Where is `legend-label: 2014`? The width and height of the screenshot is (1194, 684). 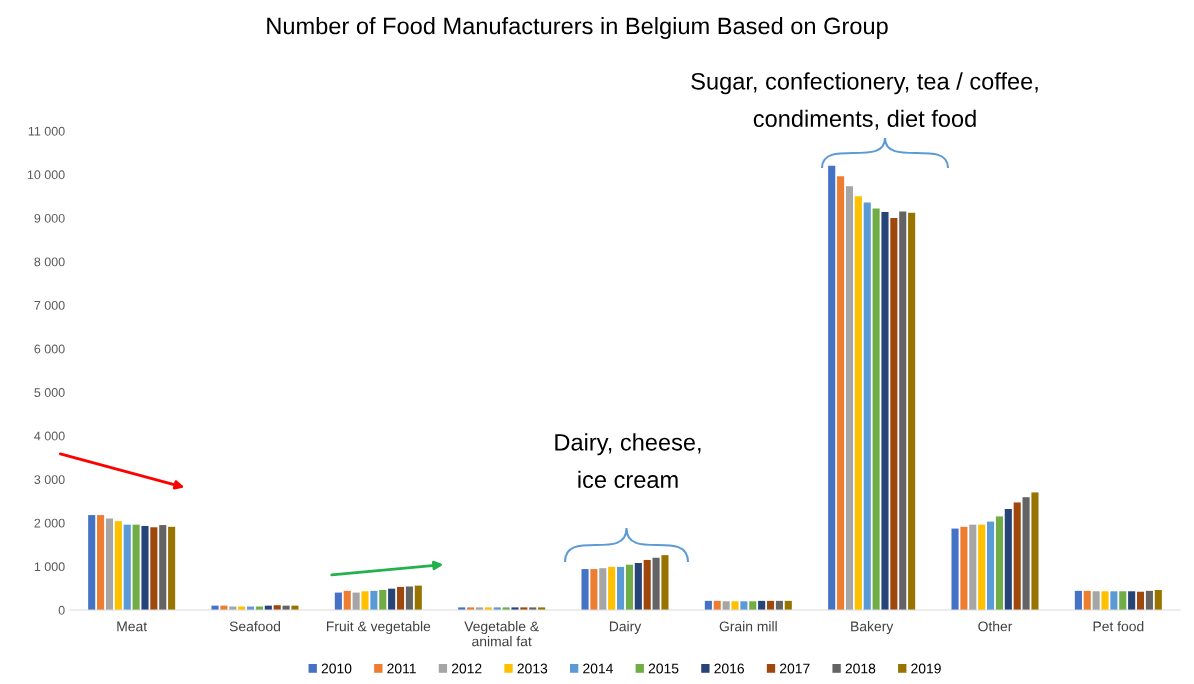 legend-label: 2014 is located at coordinates (598, 668).